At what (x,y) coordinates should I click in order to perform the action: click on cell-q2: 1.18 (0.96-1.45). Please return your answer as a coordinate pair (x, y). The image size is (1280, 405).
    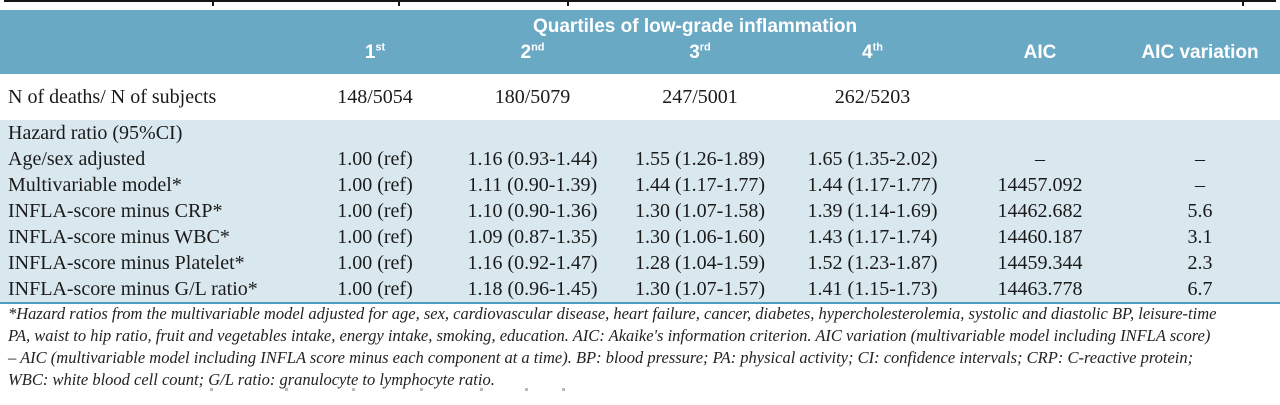
    Looking at the image, I should click on (532, 290).